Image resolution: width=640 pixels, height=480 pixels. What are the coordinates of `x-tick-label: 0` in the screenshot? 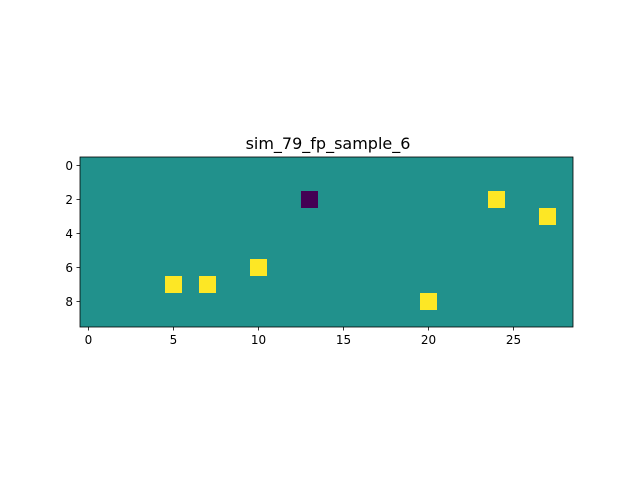 It's located at (89, 340).